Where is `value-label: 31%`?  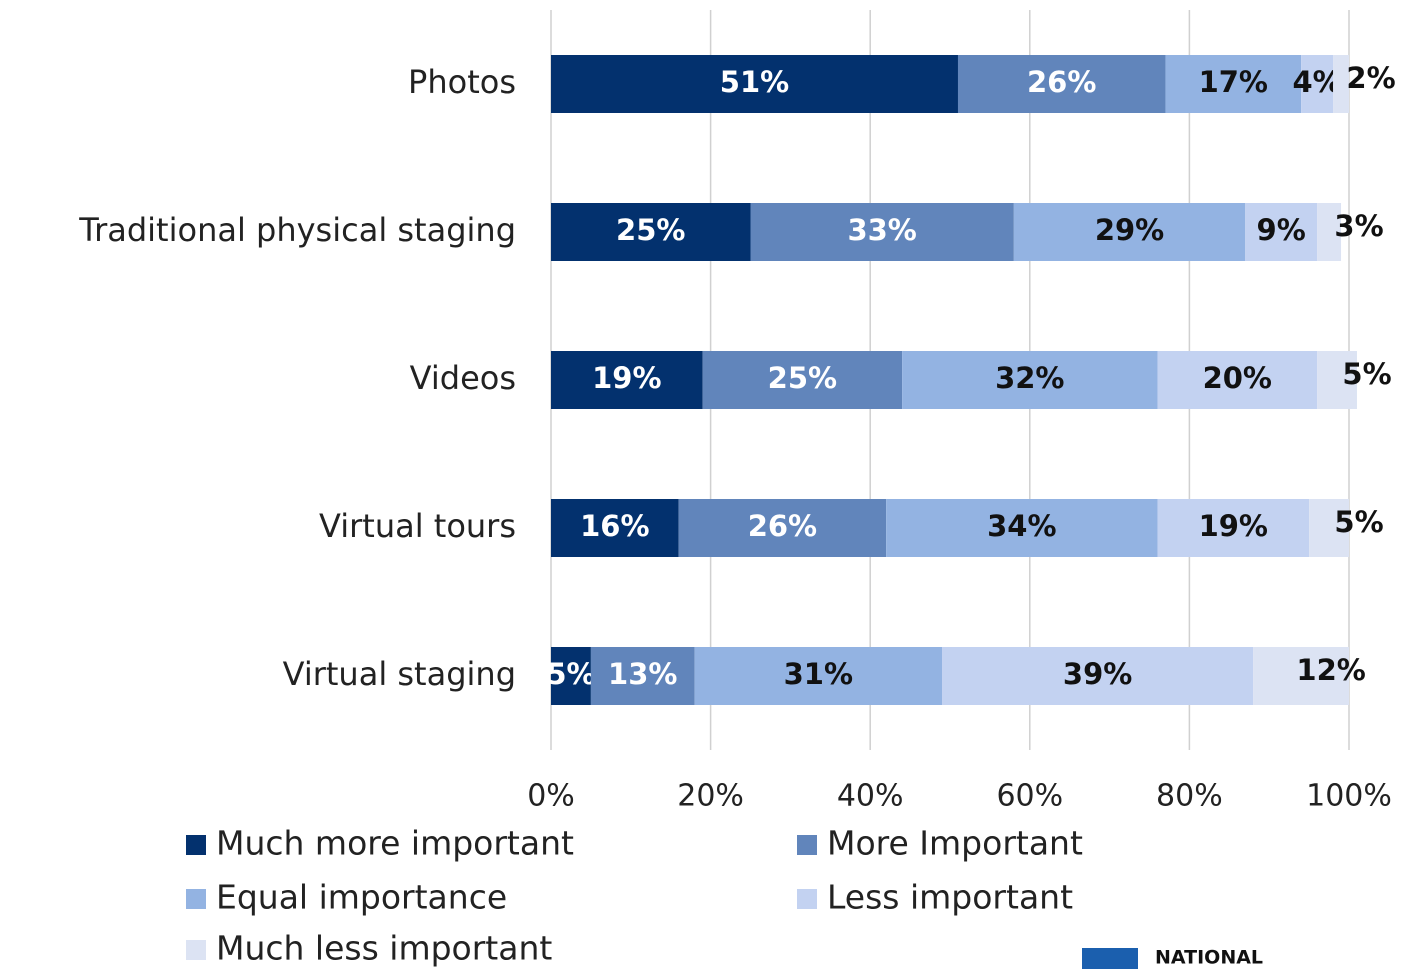 value-label: 31% is located at coordinates (818, 674).